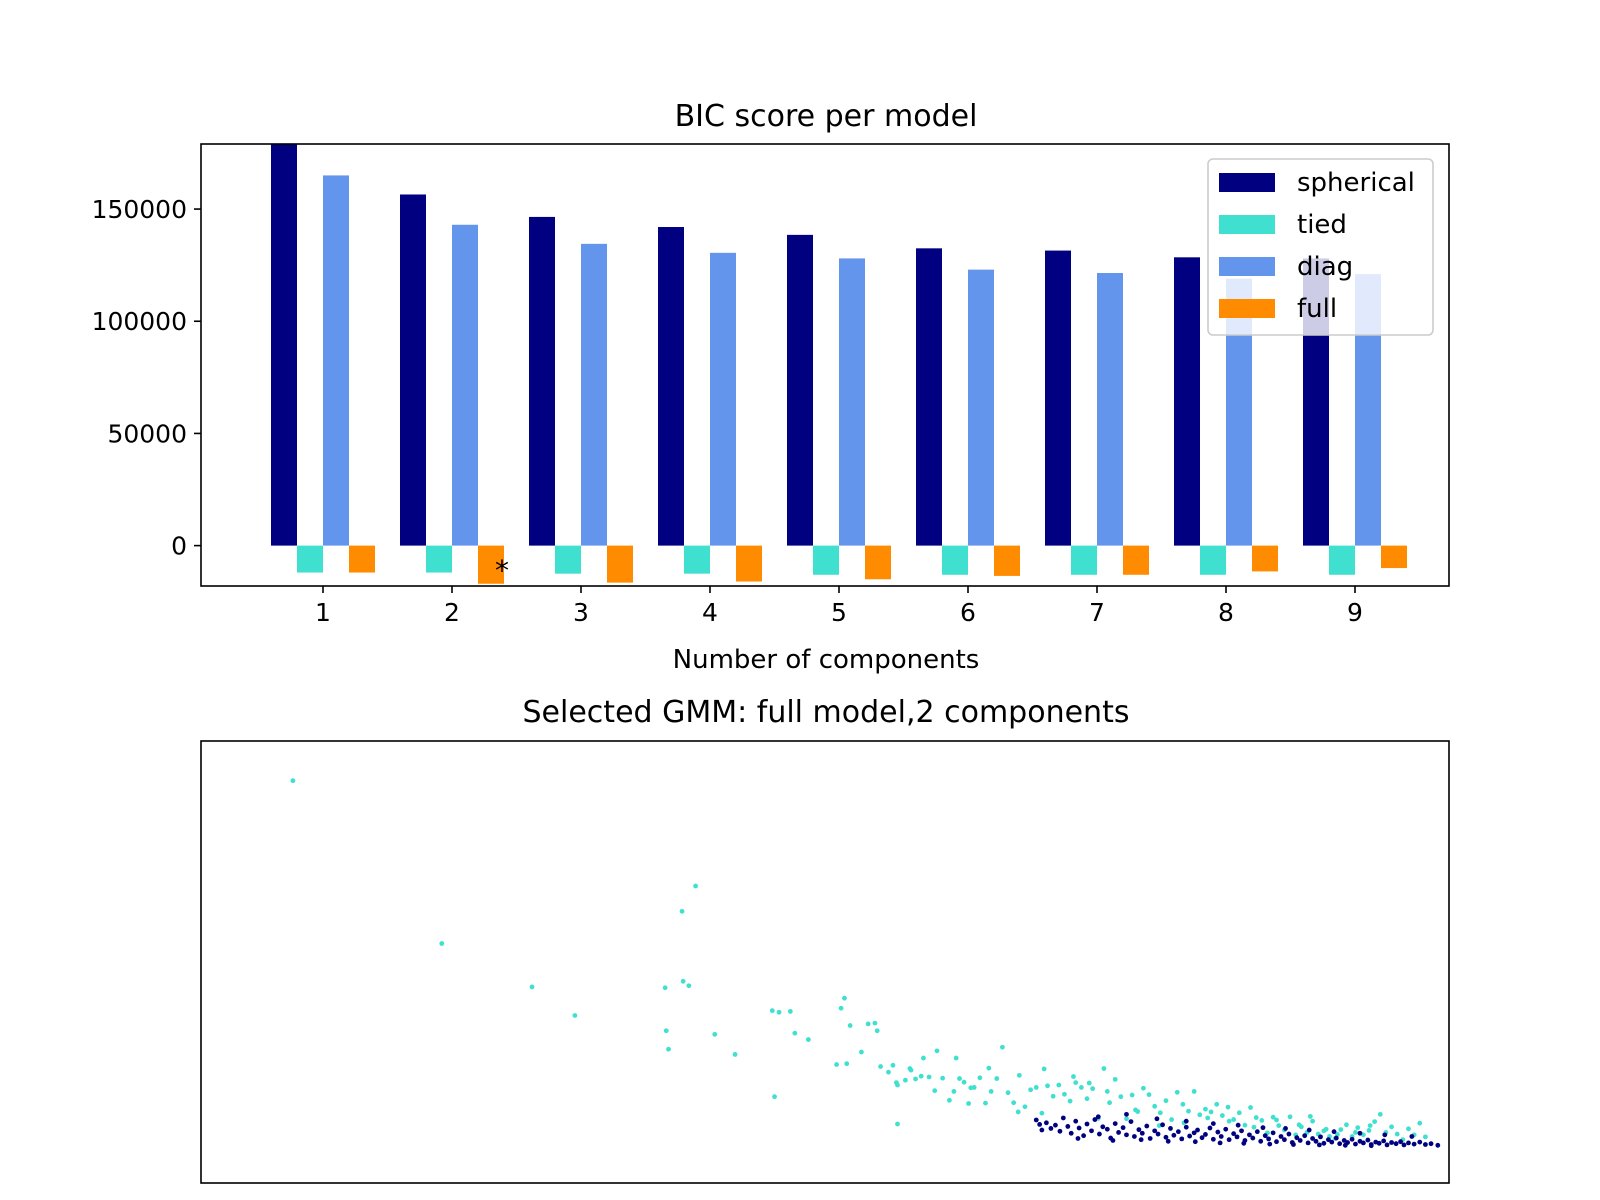  I want to click on x-tick-label: 6, so click(968, 612).